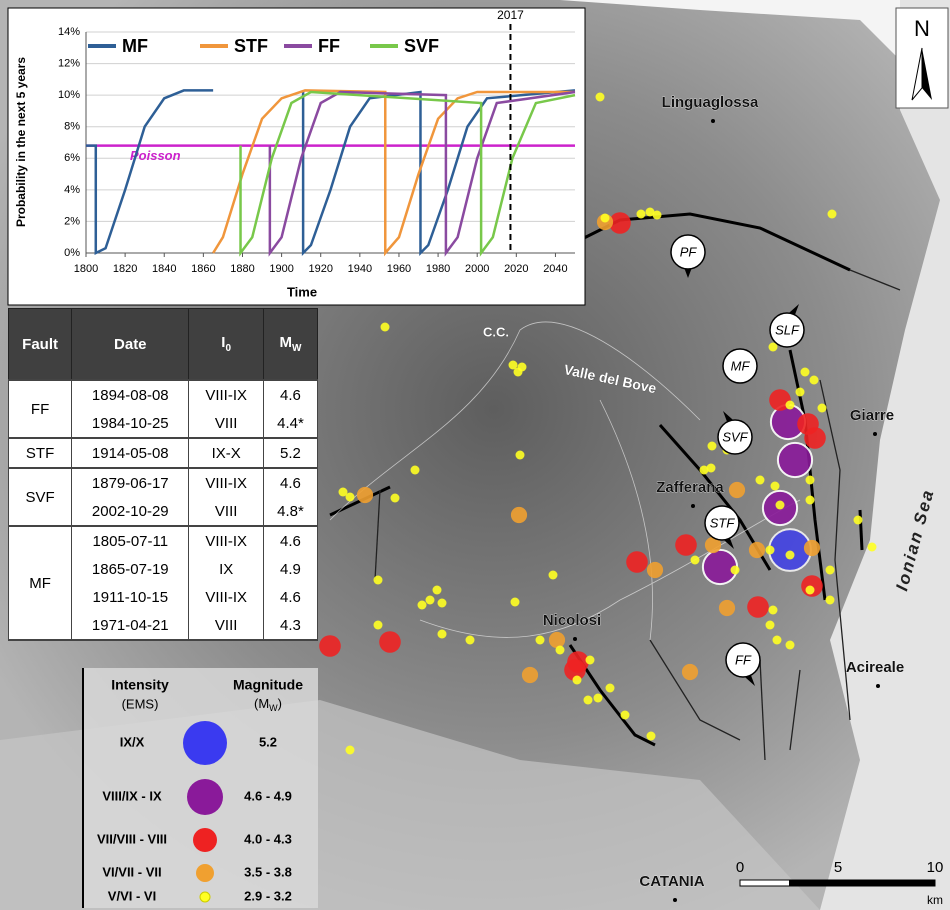  Describe the element at coordinates (261, 703) in the screenshot. I see `unit-part: (M` at that location.